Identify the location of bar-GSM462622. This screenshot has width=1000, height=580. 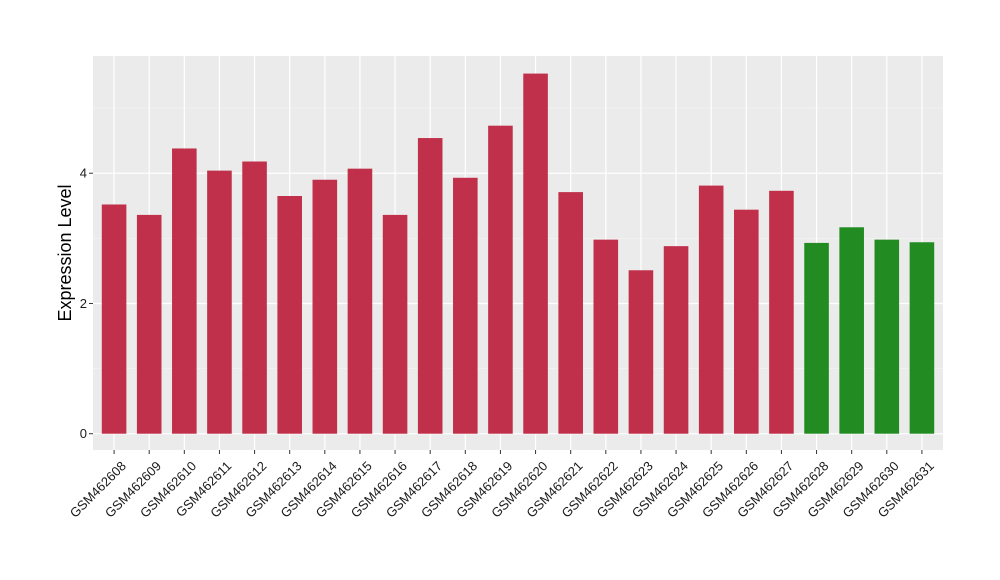
(606, 336).